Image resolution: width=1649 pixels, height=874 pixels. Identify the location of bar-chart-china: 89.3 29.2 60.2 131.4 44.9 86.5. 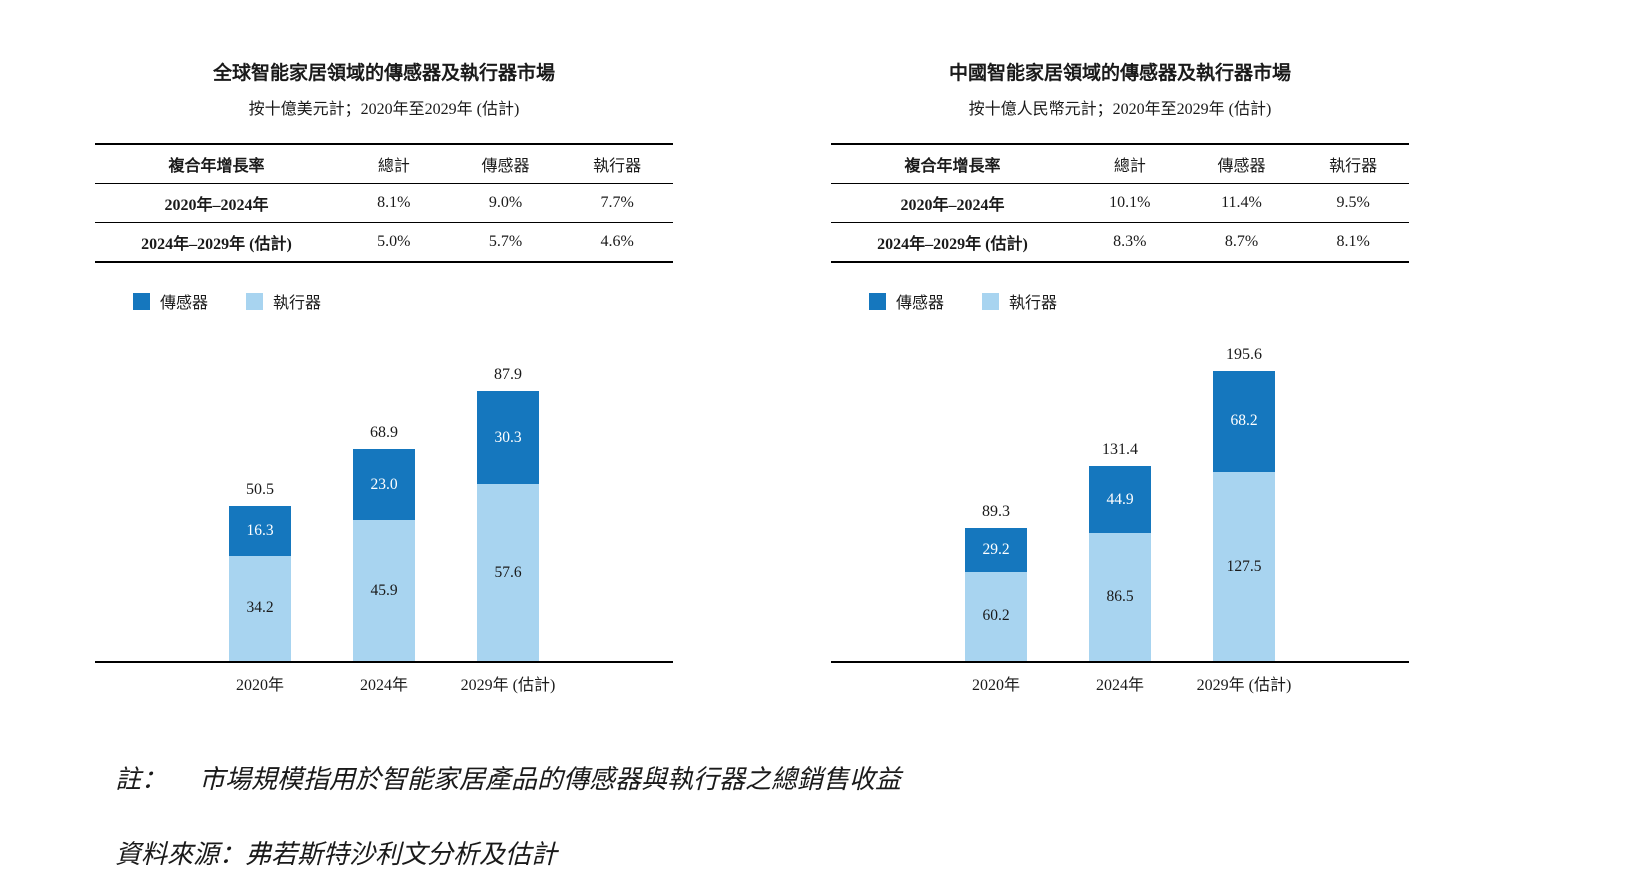
(1120, 512).